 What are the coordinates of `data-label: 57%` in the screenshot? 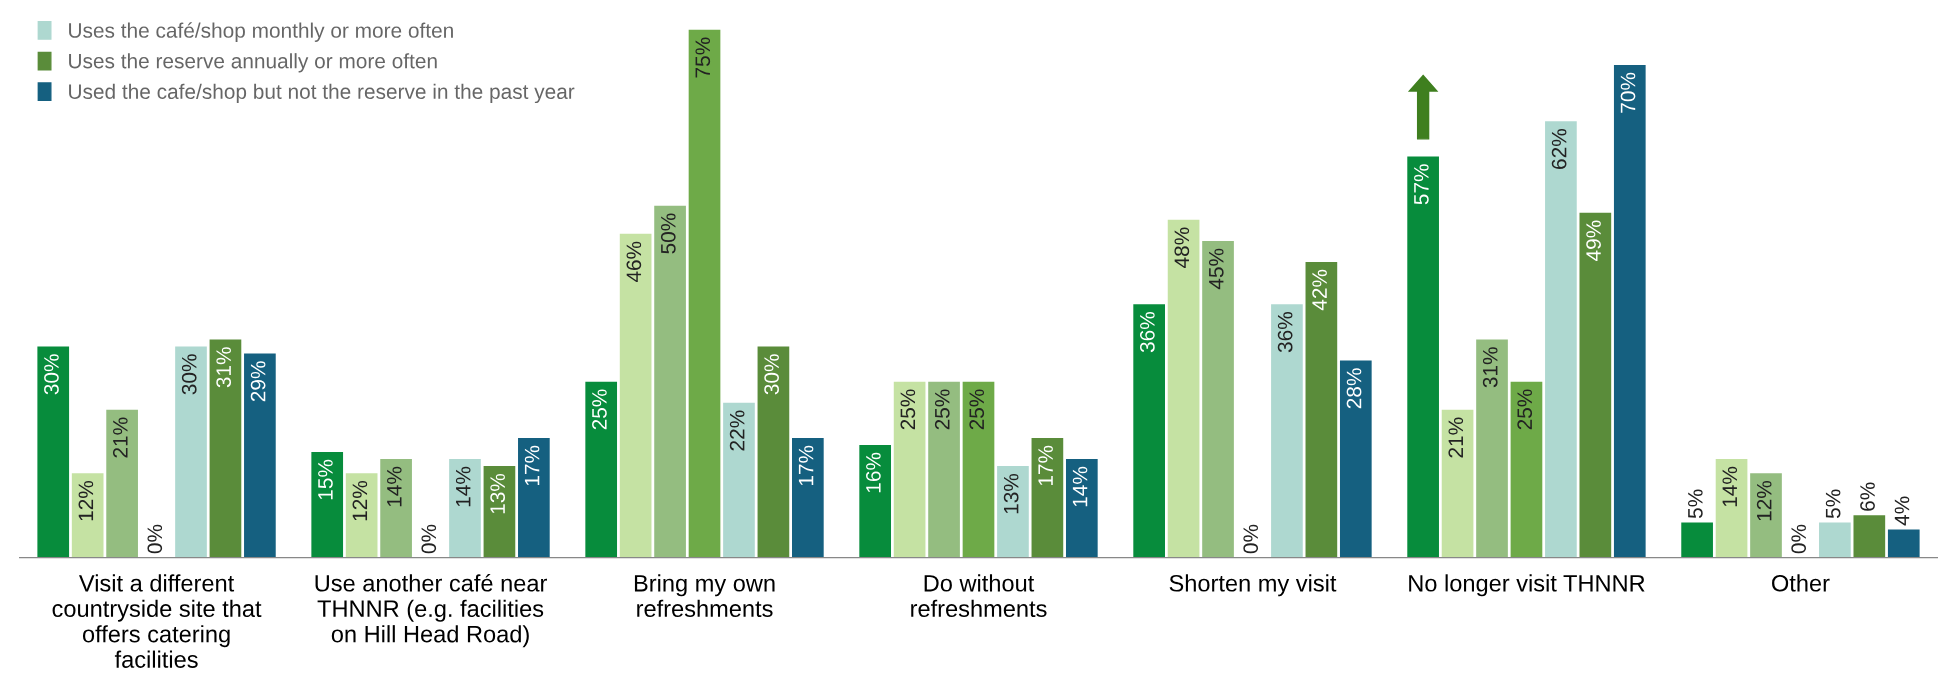 It's located at (1421, 184).